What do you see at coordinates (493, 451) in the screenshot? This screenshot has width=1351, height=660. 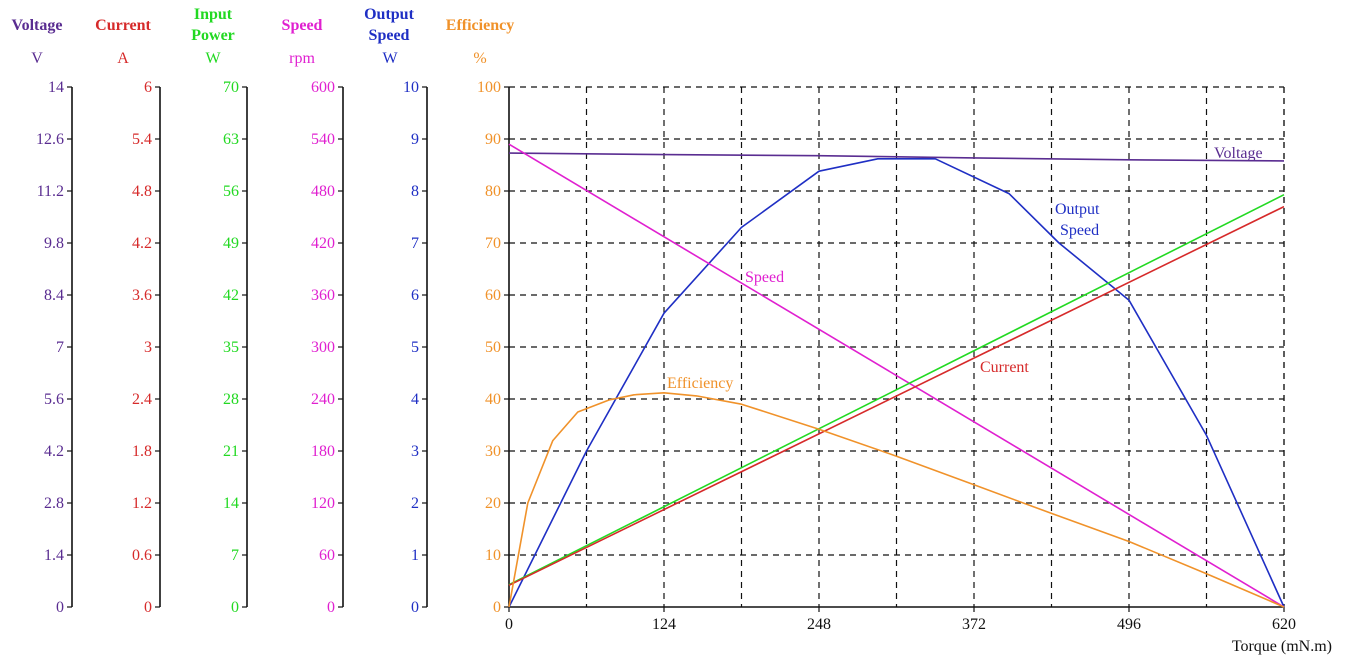 I see `y-tick-label: 30` at bounding box center [493, 451].